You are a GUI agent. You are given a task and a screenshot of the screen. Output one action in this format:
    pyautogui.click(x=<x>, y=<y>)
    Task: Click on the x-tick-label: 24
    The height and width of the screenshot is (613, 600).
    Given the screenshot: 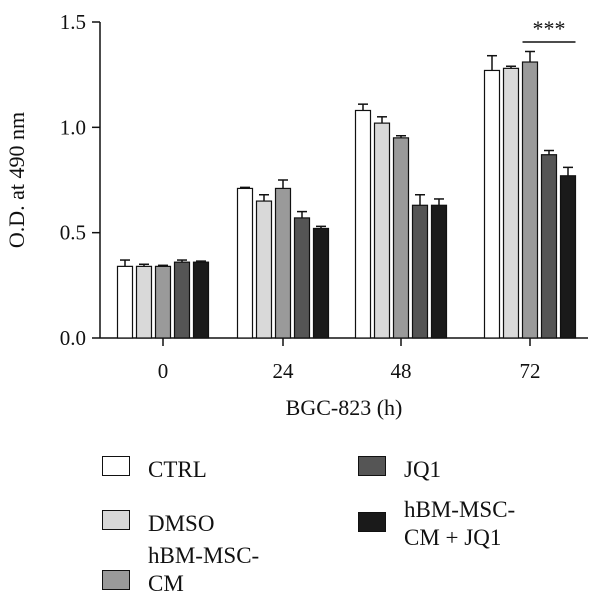 What is the action you would take?
    pyautogui.click(x=284, y=371)
    